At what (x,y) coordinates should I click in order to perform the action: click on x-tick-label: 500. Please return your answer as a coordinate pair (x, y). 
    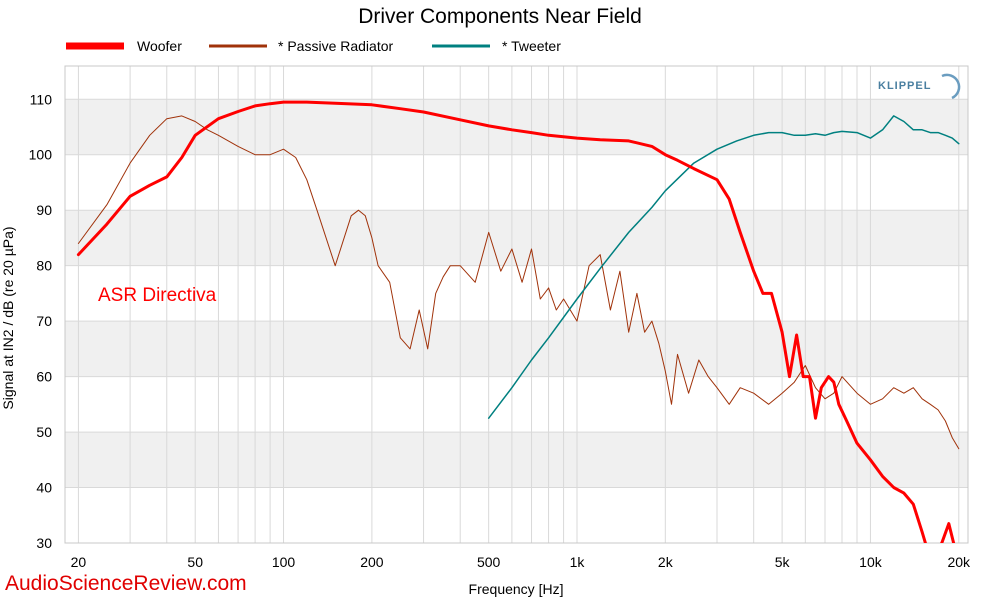
    Looking at the image, I should click on (489, 562).